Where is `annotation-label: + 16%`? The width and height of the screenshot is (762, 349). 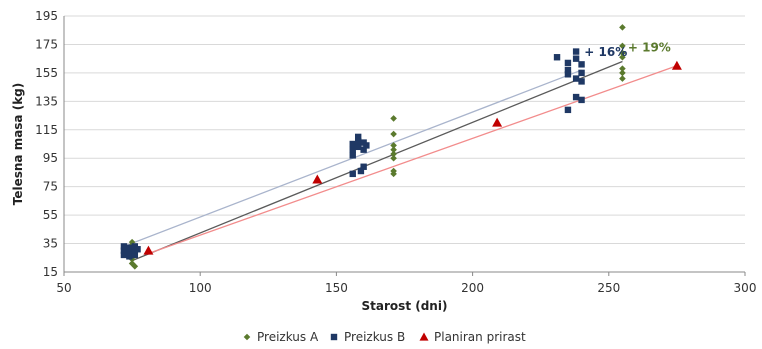 annotation-label: + 16% is located at coordinates (605, 52).